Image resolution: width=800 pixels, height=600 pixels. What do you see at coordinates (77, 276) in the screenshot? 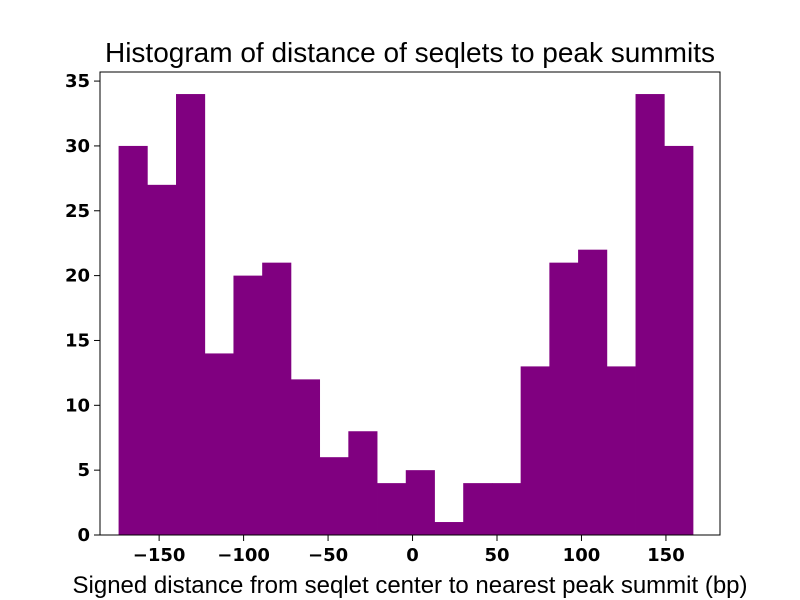
I see `y-tick-label: 20` at bounding box center [77, 276].